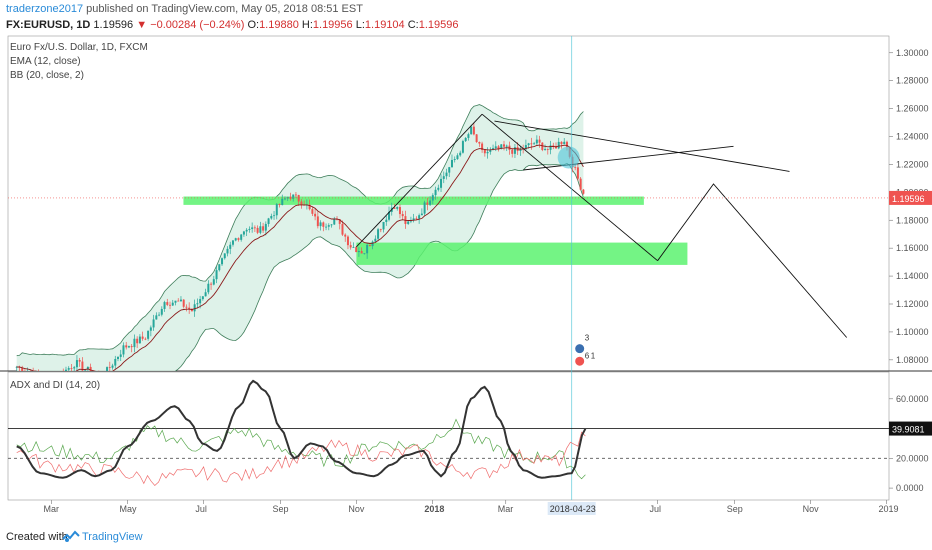 This screenshot has height=550, width=932. What do you see at coordinates (79, 47) in the screenshot?
I see `main-legend-title: Euro Fx/U.S. Dollar, 1D, FXCM` at bounding box center [79, 47].